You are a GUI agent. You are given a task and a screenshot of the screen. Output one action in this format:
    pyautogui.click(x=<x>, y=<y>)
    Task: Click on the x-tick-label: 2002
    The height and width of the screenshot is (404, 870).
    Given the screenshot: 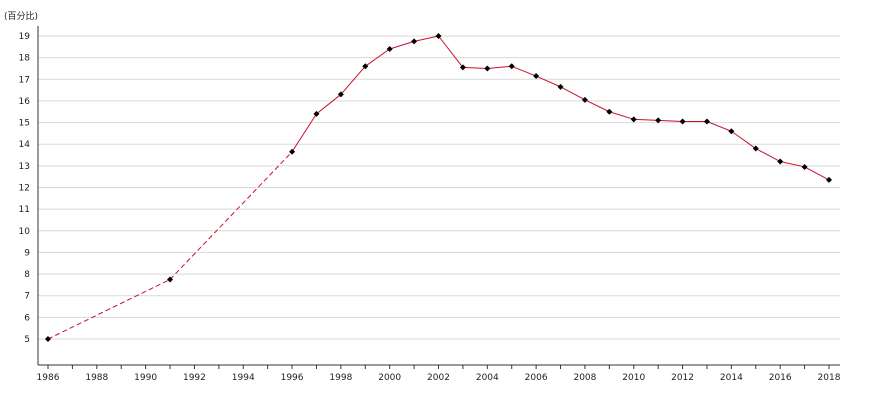 What is the action you would take?
    pyautogui.click(x=438, y=378)
    